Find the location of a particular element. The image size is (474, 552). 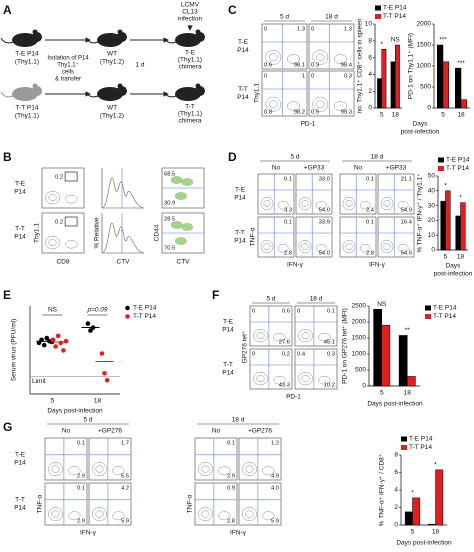

column-header: +GP276 is located at coordinates (110, 431).